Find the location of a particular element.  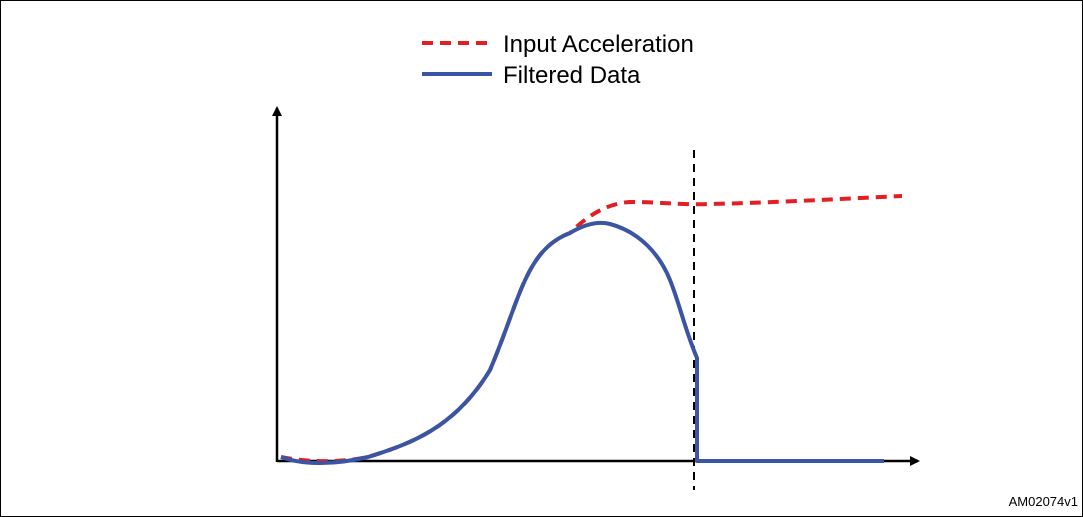

figure-id: AM02074v1 is located at coordinates (1043, 501).